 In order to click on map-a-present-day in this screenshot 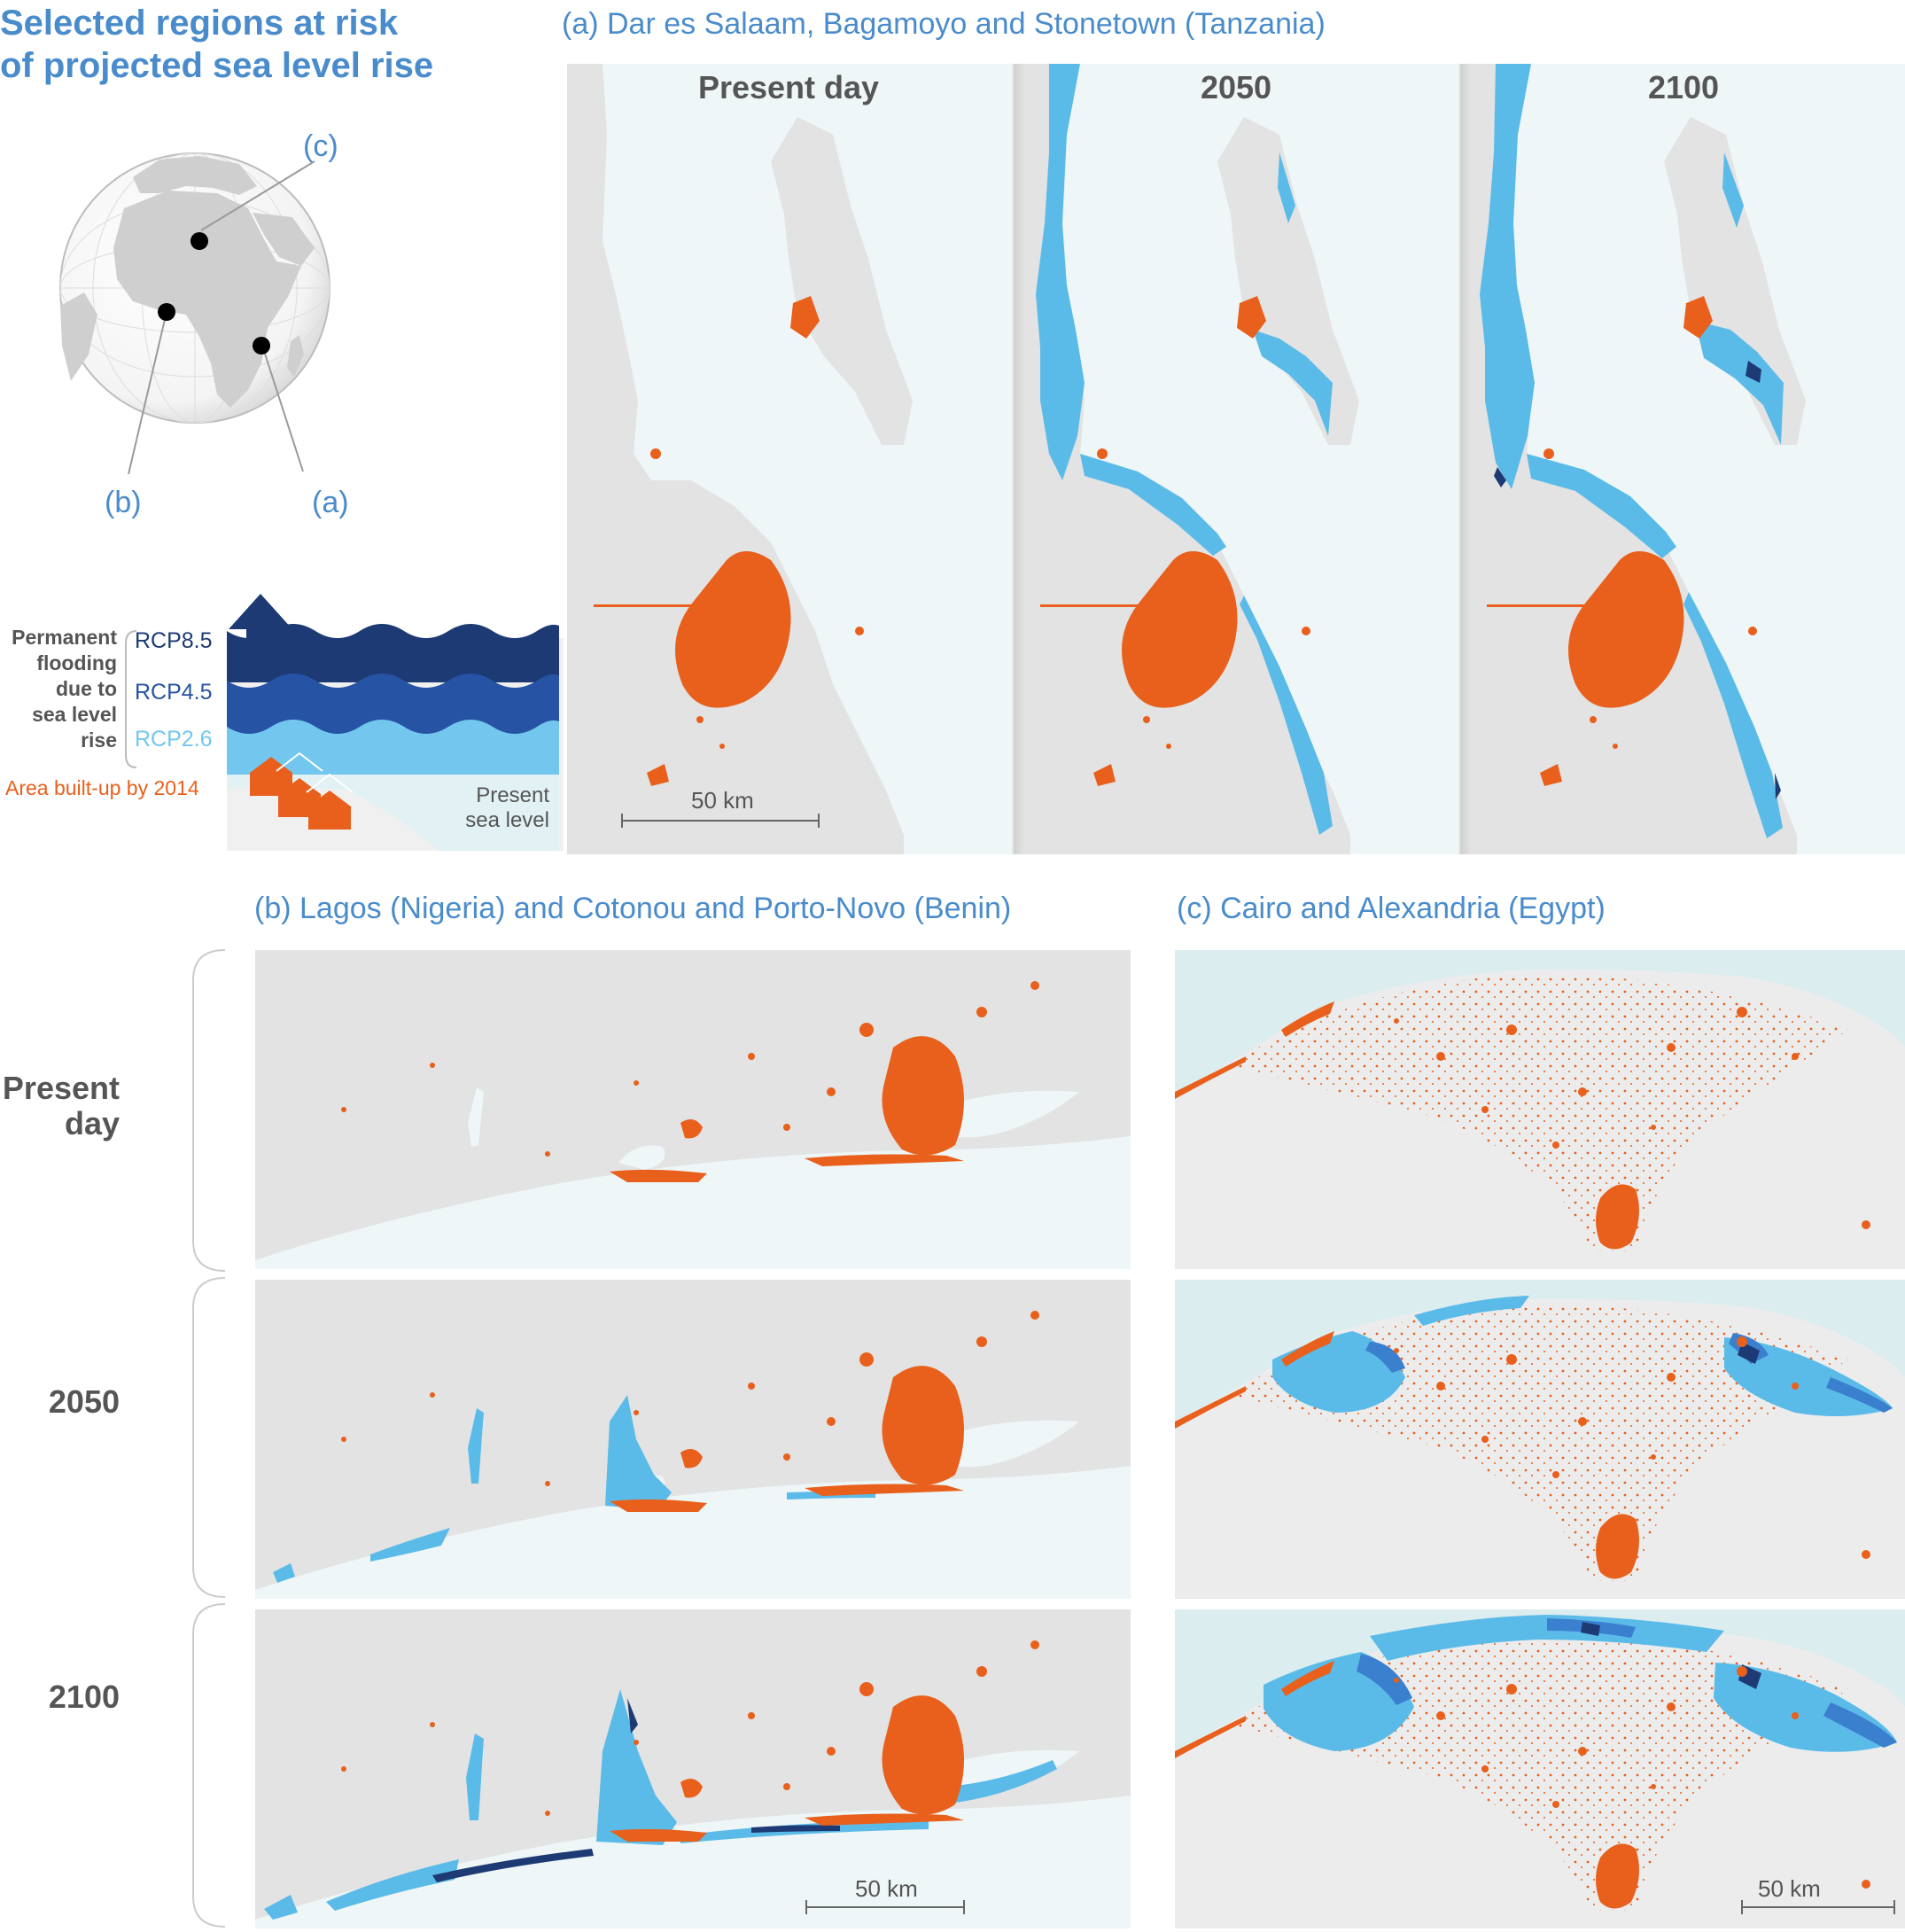, I will do `click(789, 459)`.